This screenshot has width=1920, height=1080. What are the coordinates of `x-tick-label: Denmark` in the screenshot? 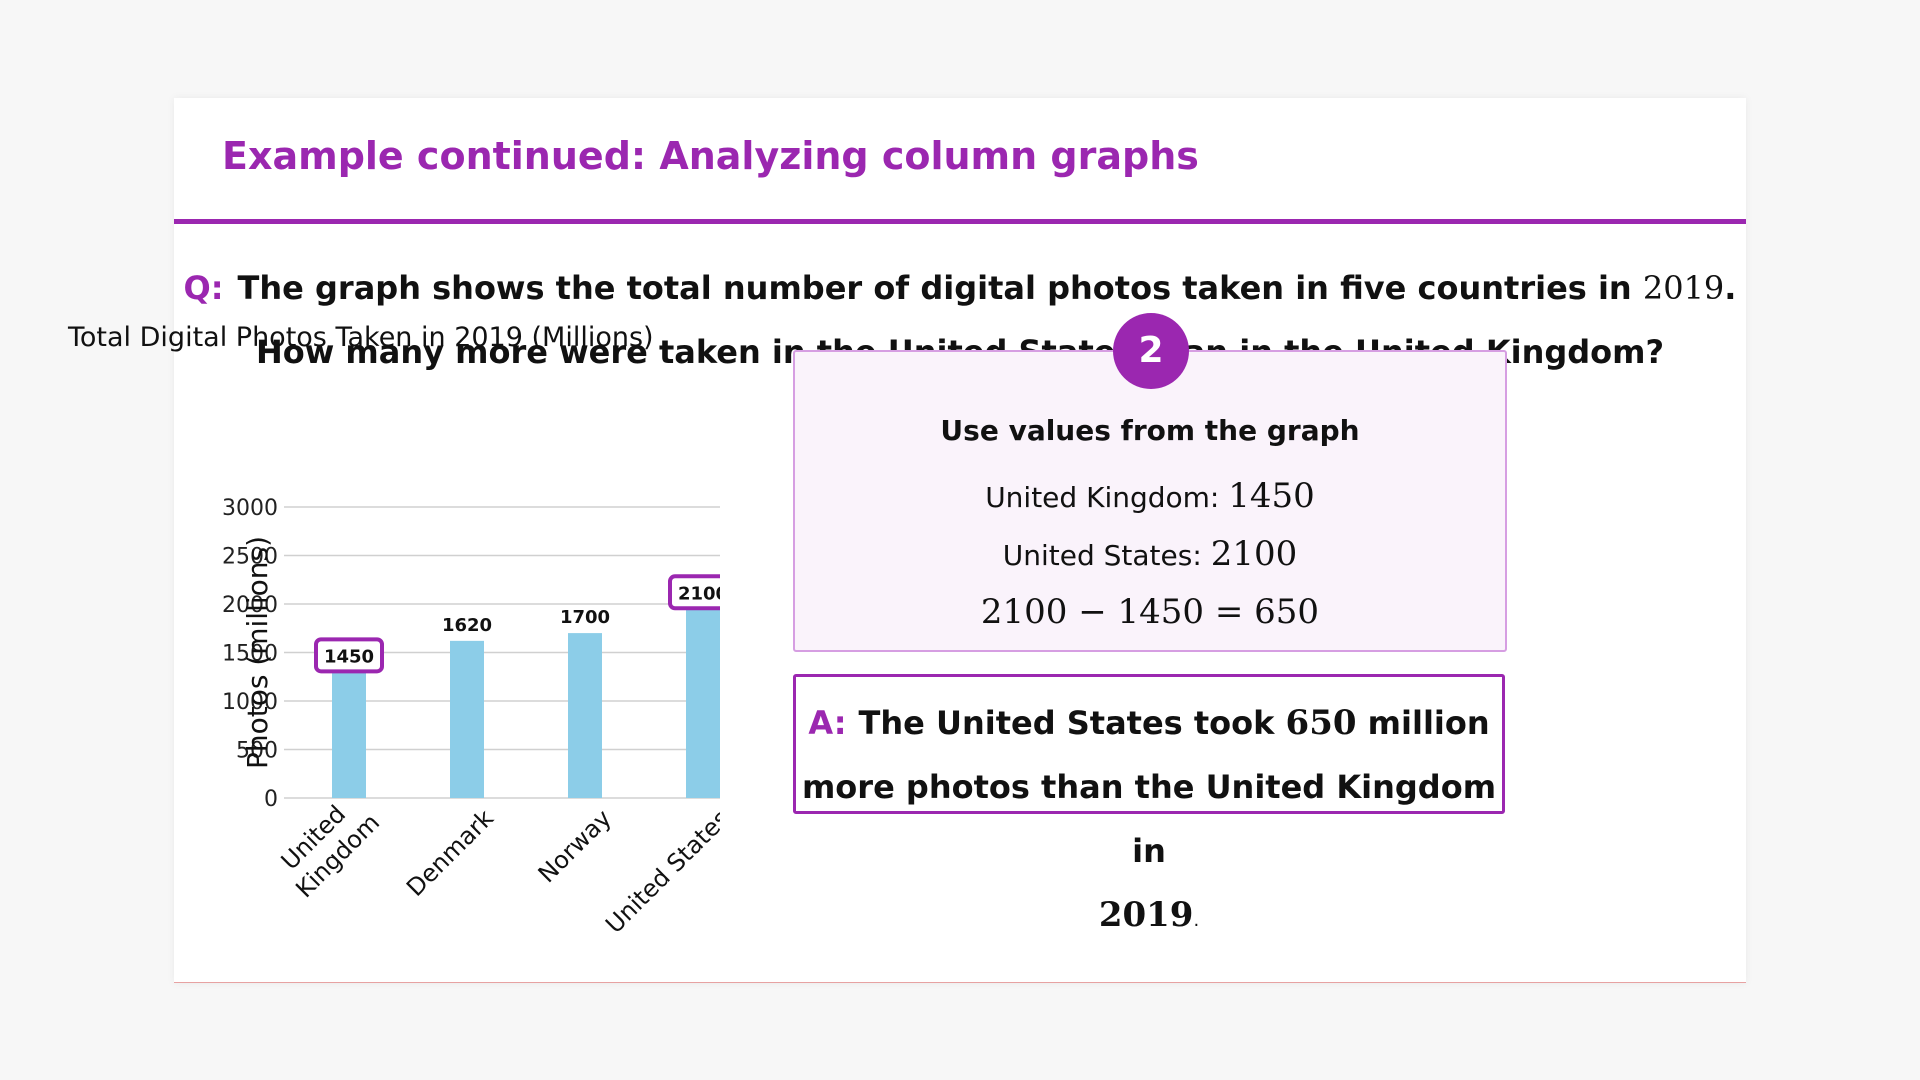 It's located at (450, 853).